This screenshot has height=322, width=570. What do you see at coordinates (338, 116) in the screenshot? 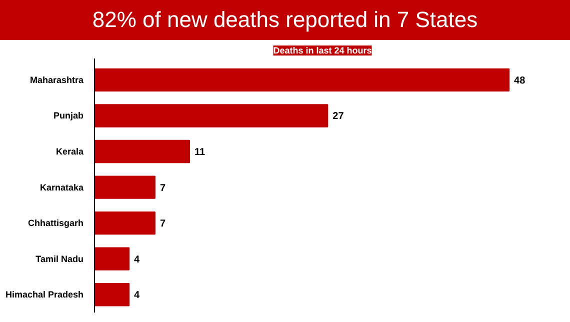
I see `data-label: 27` at bounding box center [338, 116].